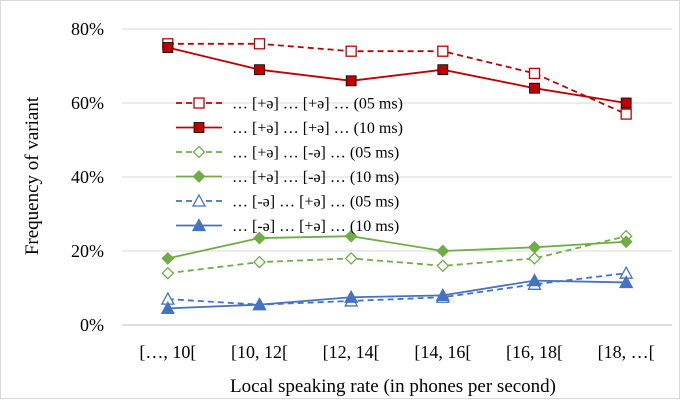 This screenshot has height=404, width=680. I want to click on legend-label: … [+ə] … [-ə] … (05 ms), so click(315, 153).